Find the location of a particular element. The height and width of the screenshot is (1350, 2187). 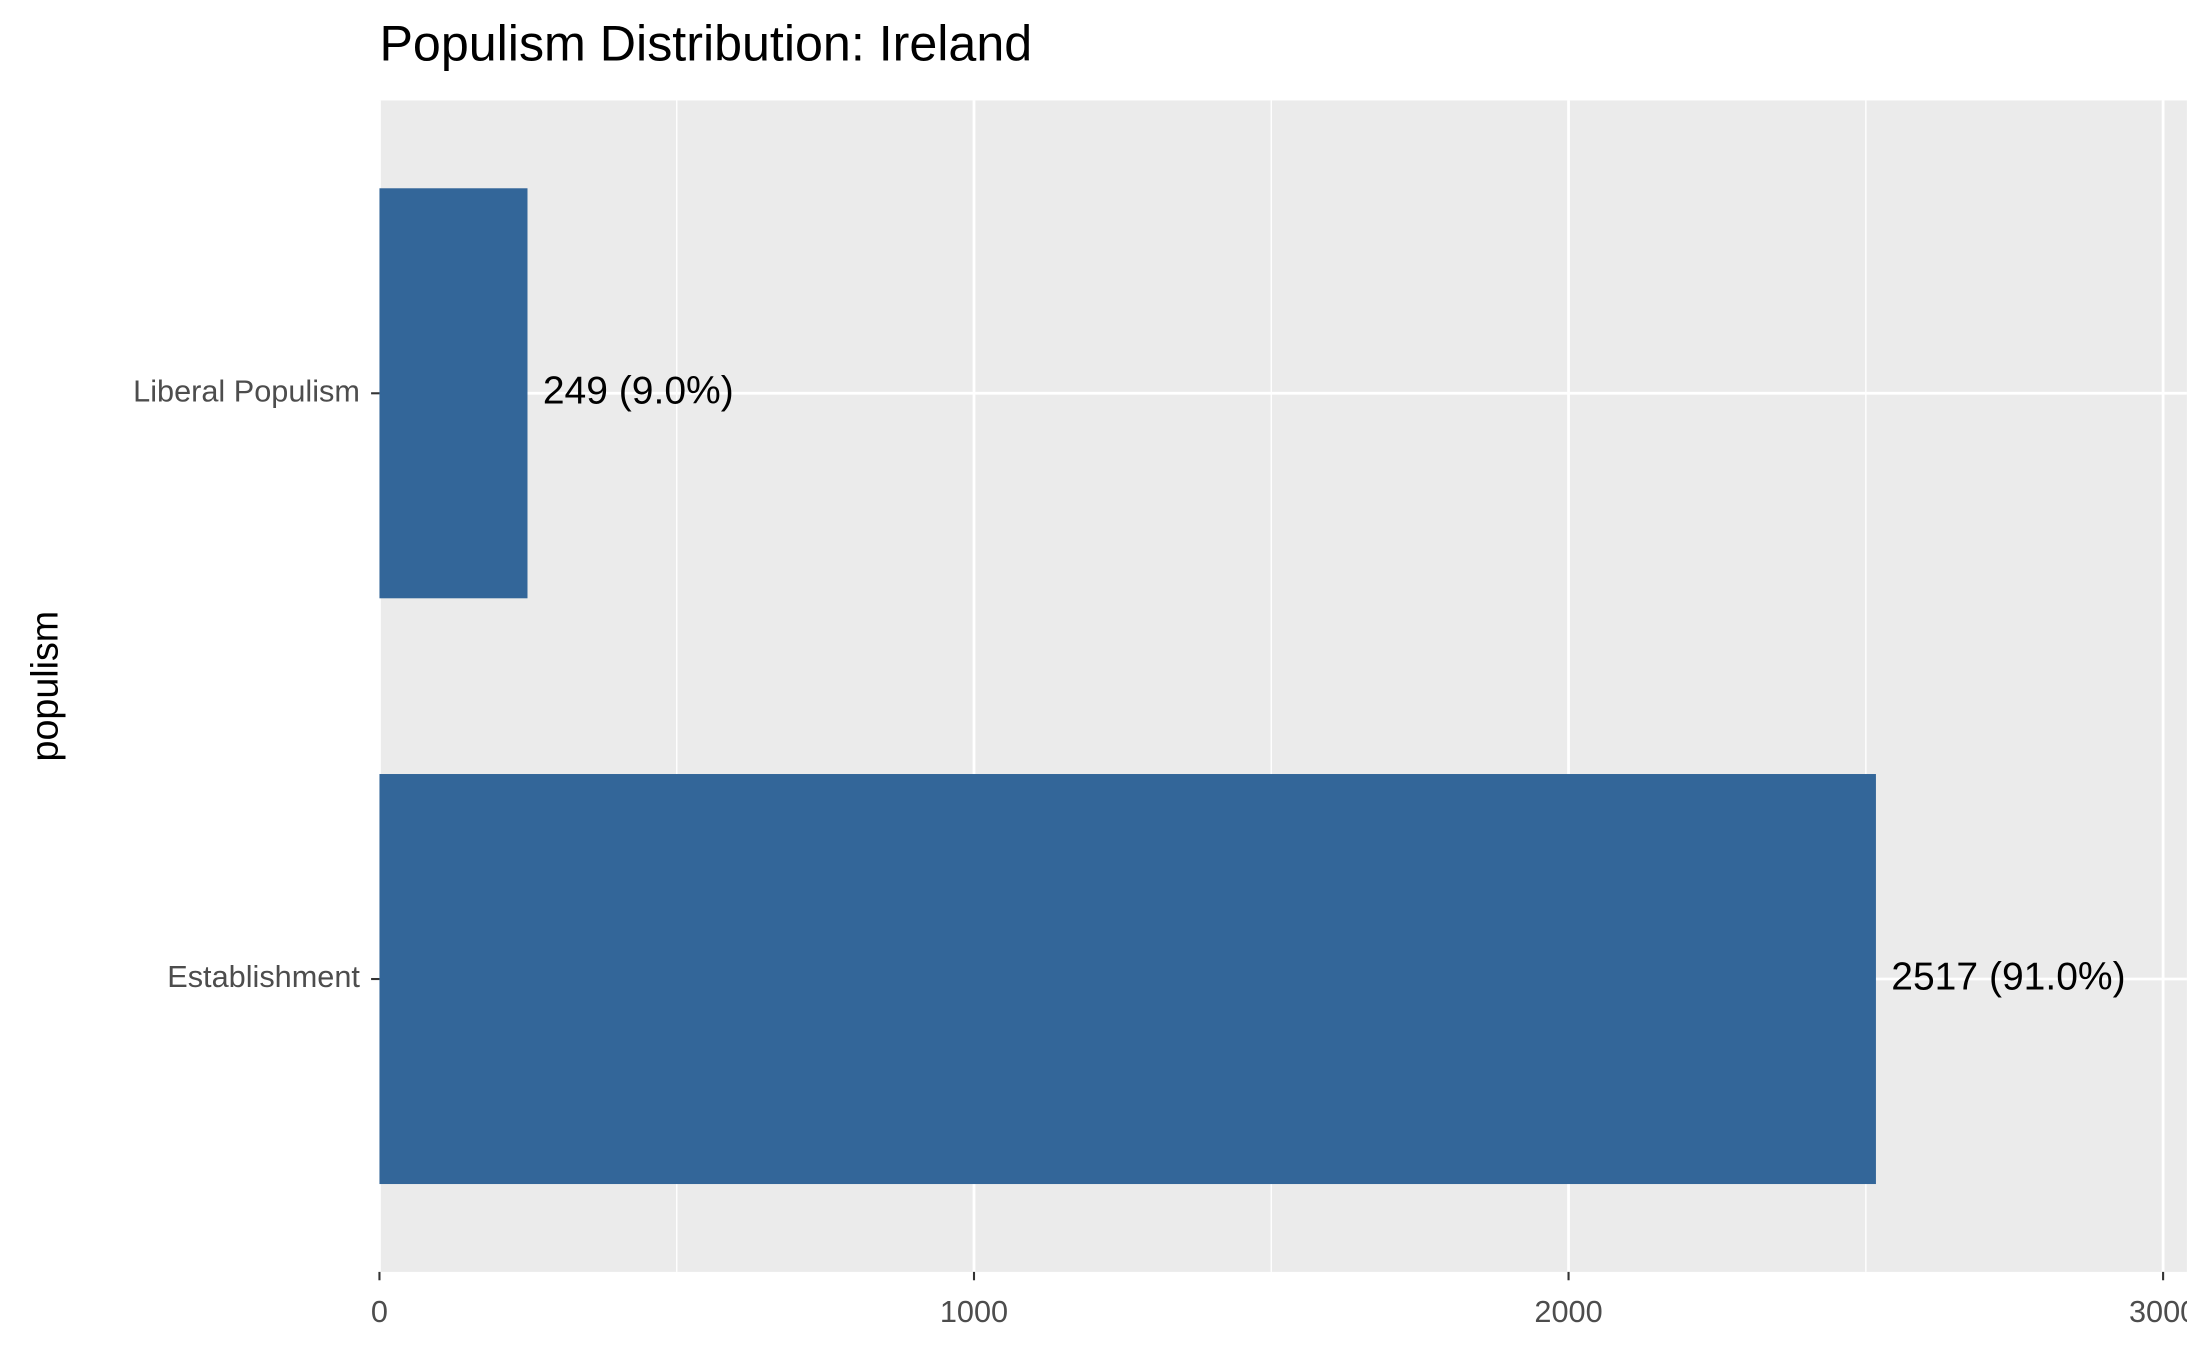

chart-title: Populism Distribution: Ireland is located at coordinates (705, 44).